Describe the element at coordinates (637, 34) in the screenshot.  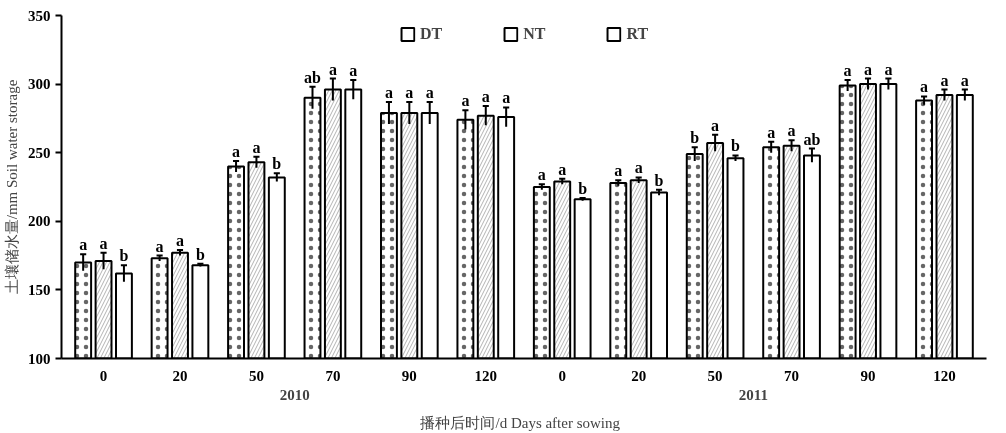
I see `legend-label: RT` at that location.